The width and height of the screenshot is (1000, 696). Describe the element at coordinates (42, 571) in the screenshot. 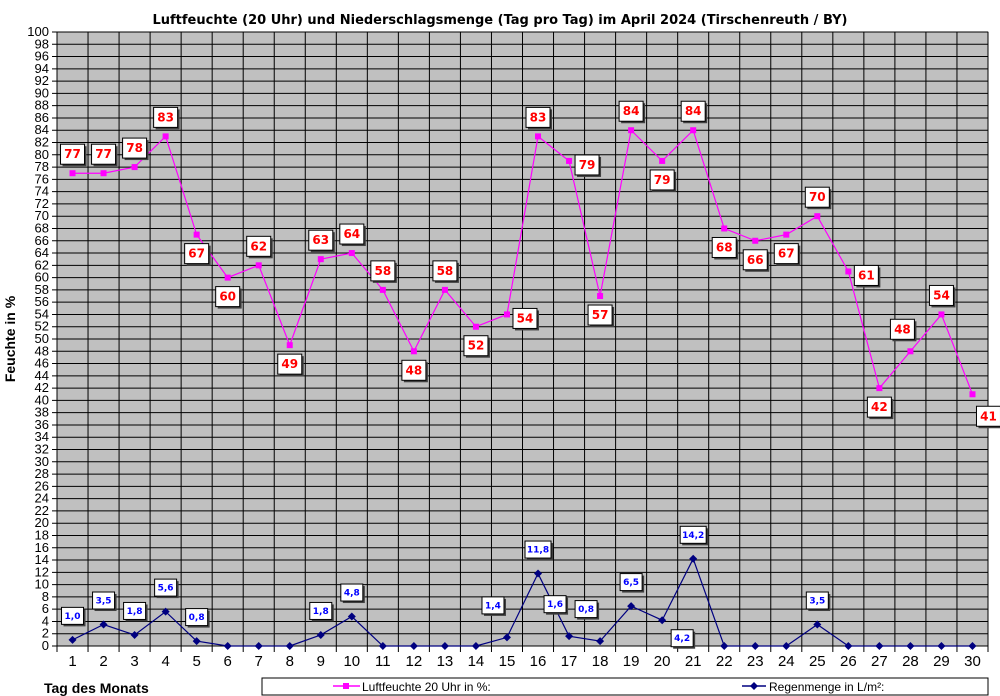

I see `y-tick-label: 12` at that location.